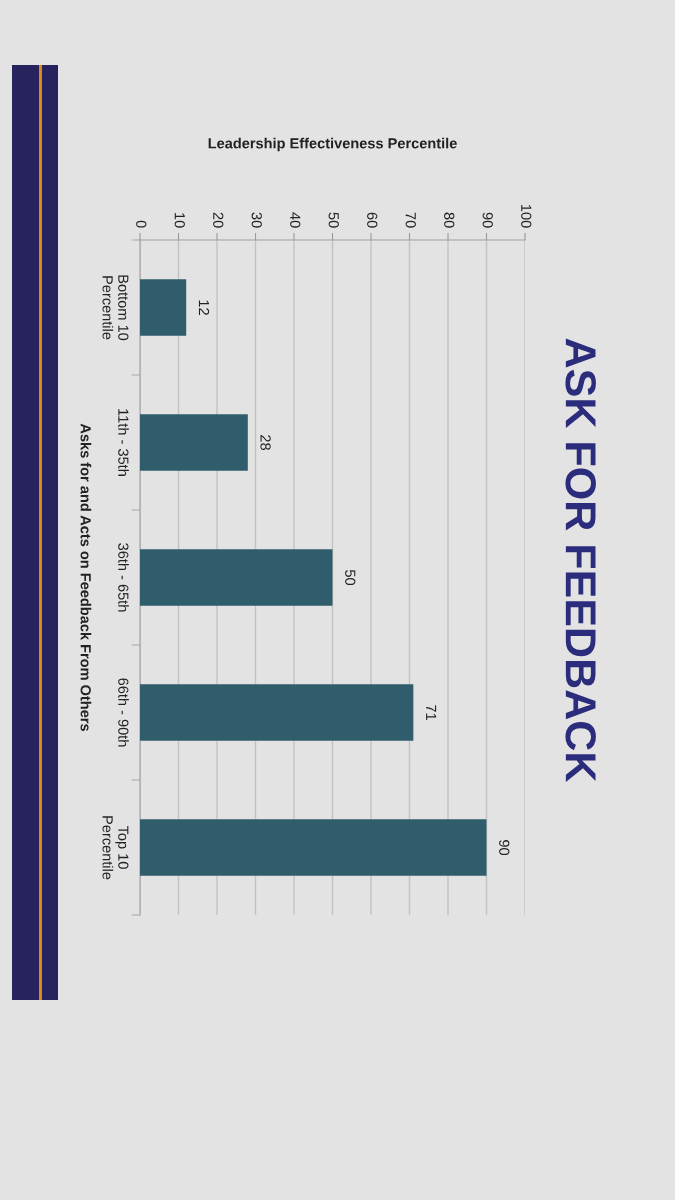 The image size is (675, 1200). I want to click on data-label: 28, so click(265, 442).